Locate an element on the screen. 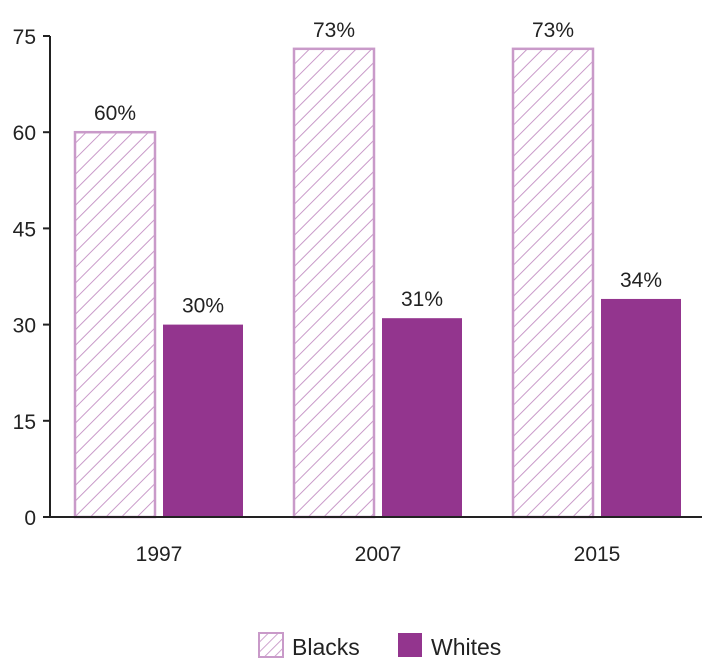  legend: Blacks Whites is located at coordinates (379, 645).